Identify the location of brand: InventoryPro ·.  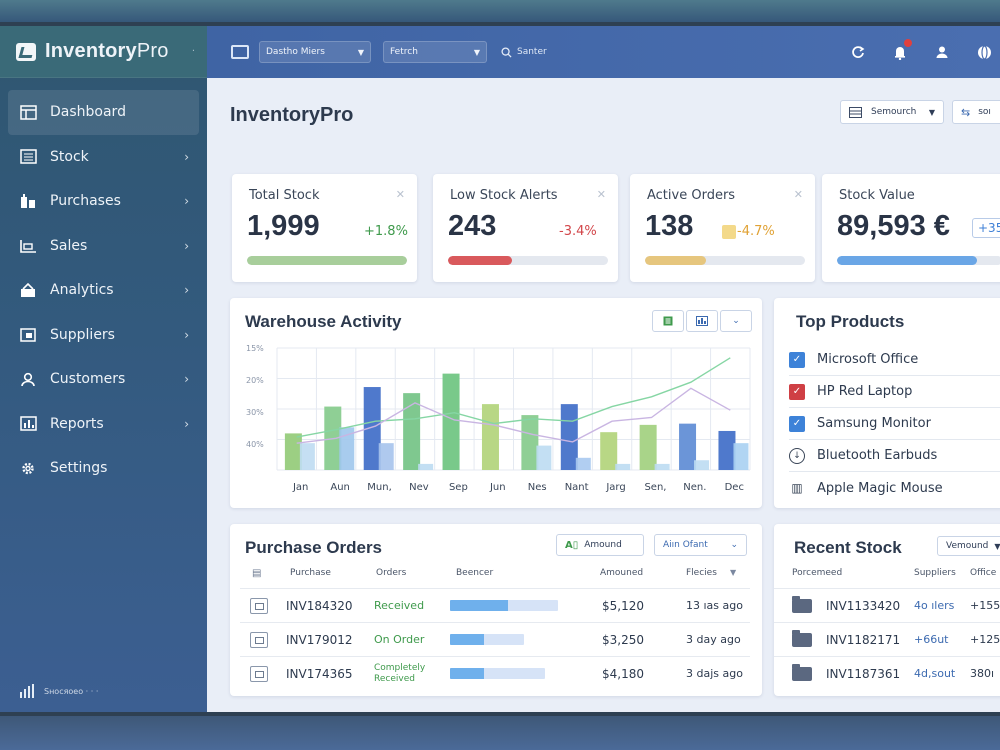
(103, 52).